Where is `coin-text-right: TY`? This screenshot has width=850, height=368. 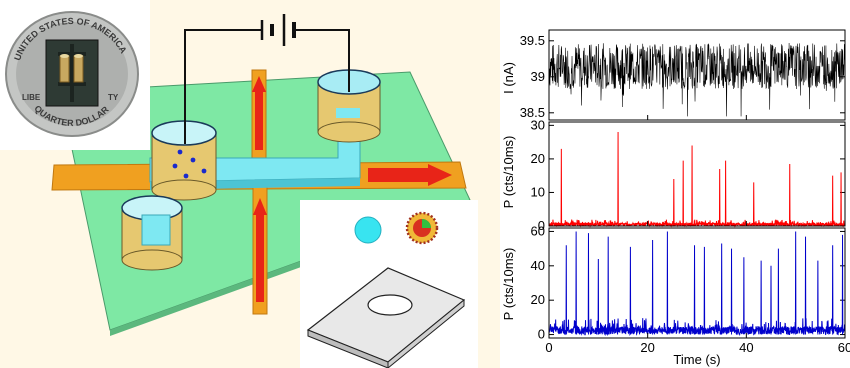
coin-text-right: TY is located at coordinates (113, 97).